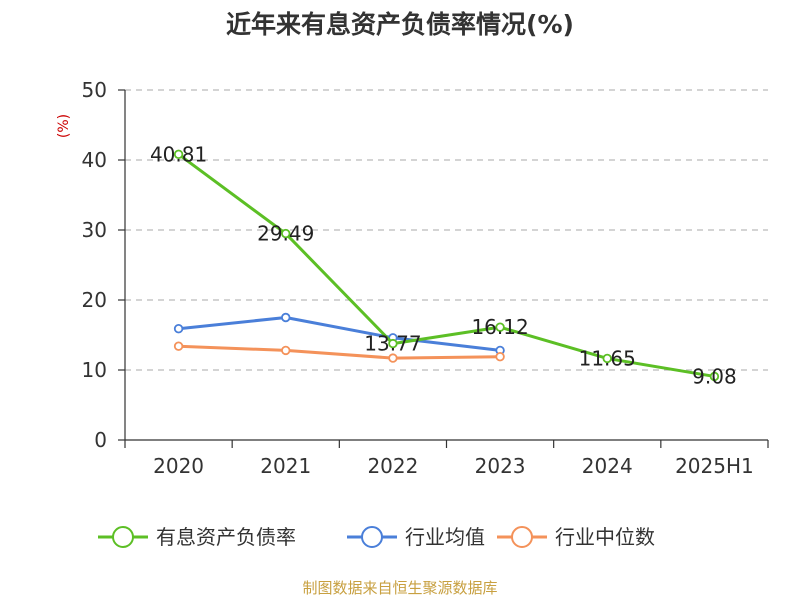 This screenshot has height=600, width=800. I want to click on data-label: 40.81, so click(178, 154).